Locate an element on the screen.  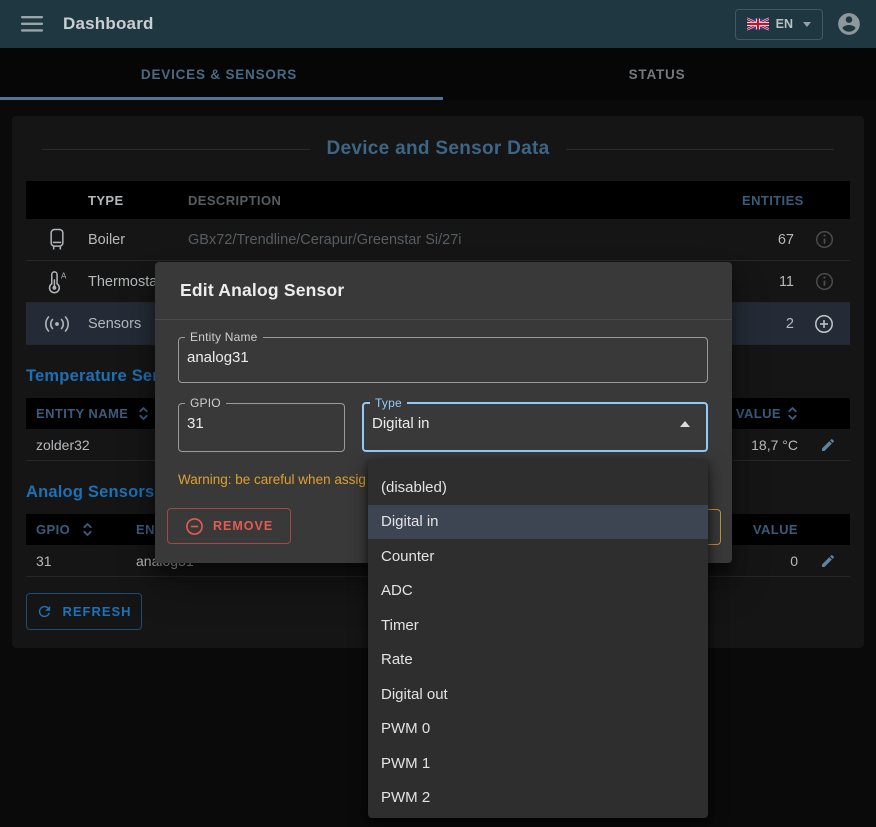
remove-button: REMOVE is located at coordinates (229, 526).